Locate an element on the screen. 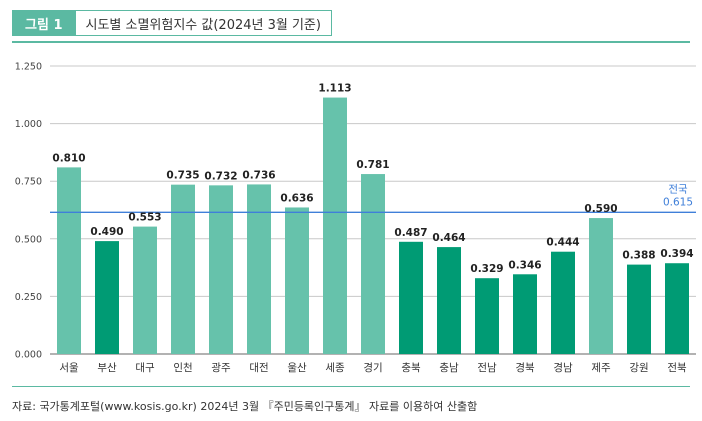 Image resolution: width=702 pixels, height=421 pixels. bar-세종 is located at coordinates (335, 225).